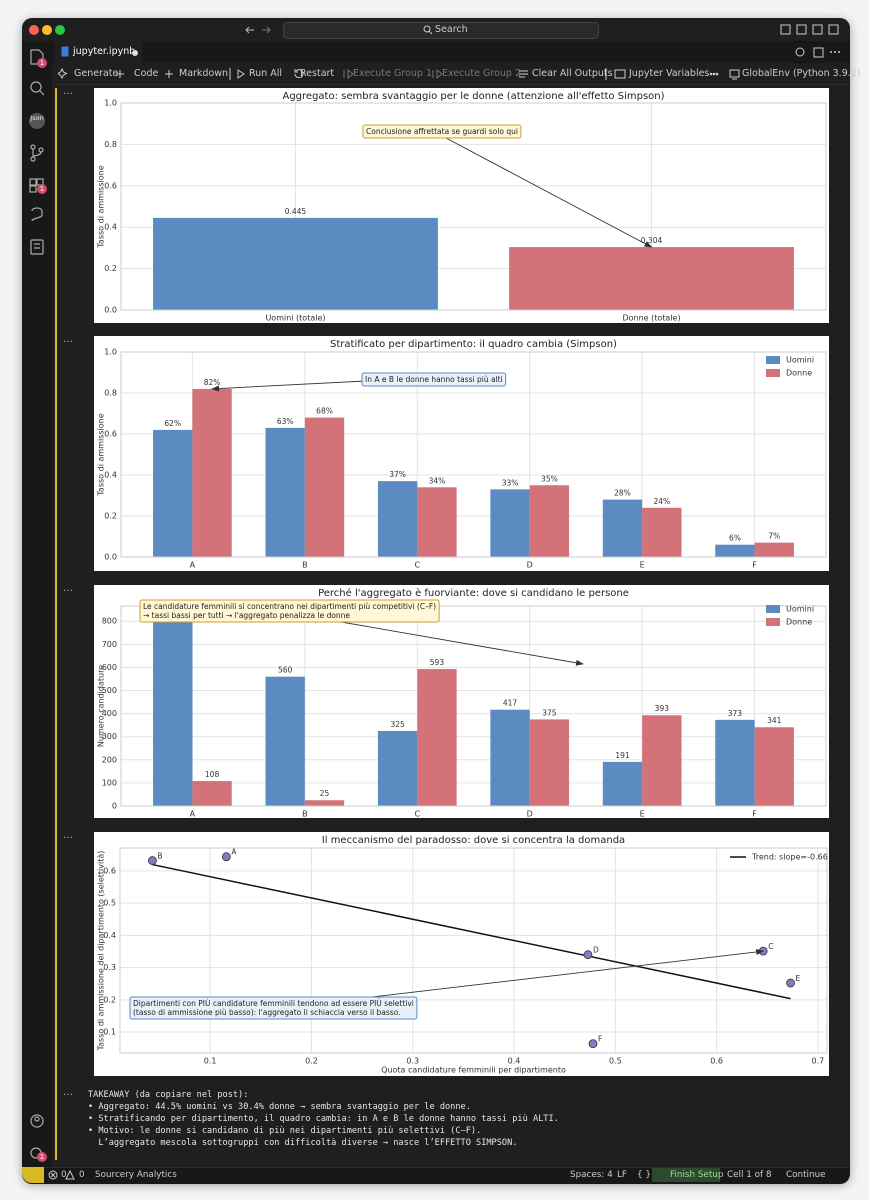 The image size is (869, 1200). I want to click on error-count: 0, so click(64, 1175).